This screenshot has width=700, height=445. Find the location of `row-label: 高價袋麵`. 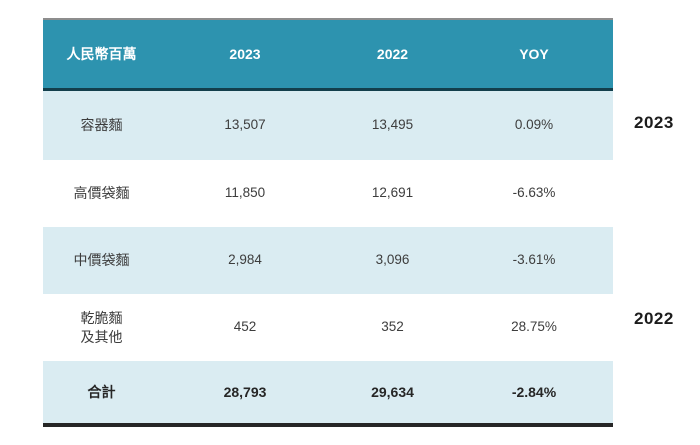

row-label: 高價袋麵 is located at coordinates (101, 193).